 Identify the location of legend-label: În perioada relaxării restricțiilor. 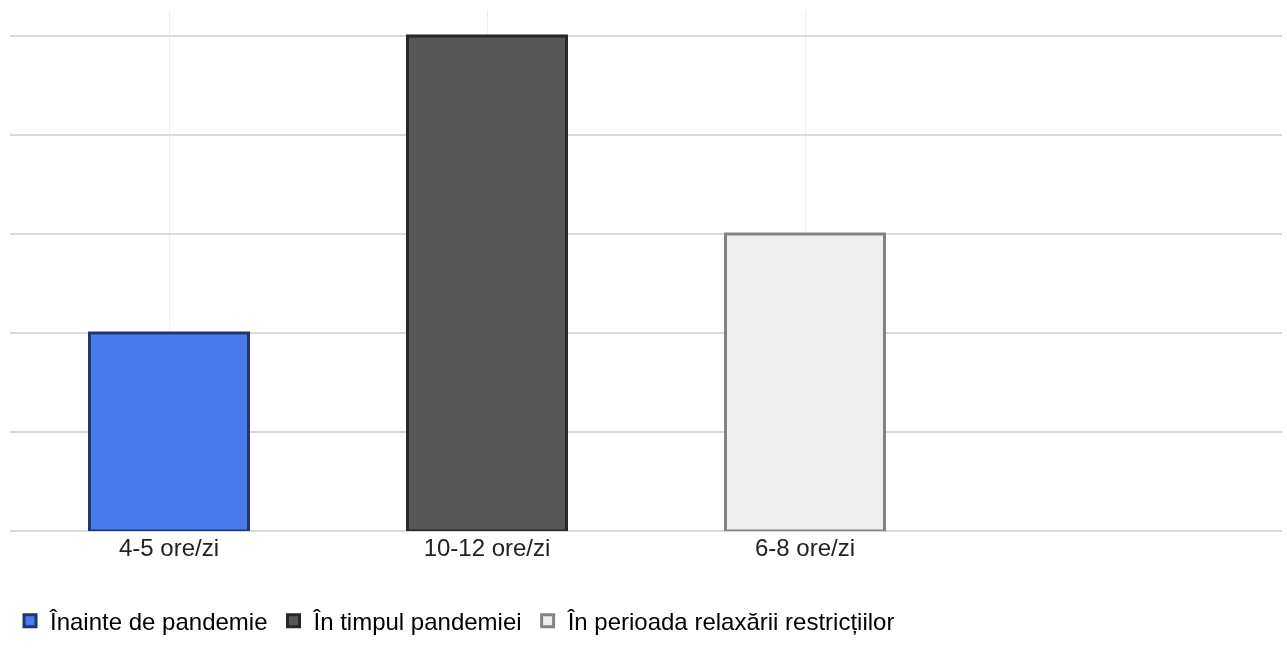
(730, 622).